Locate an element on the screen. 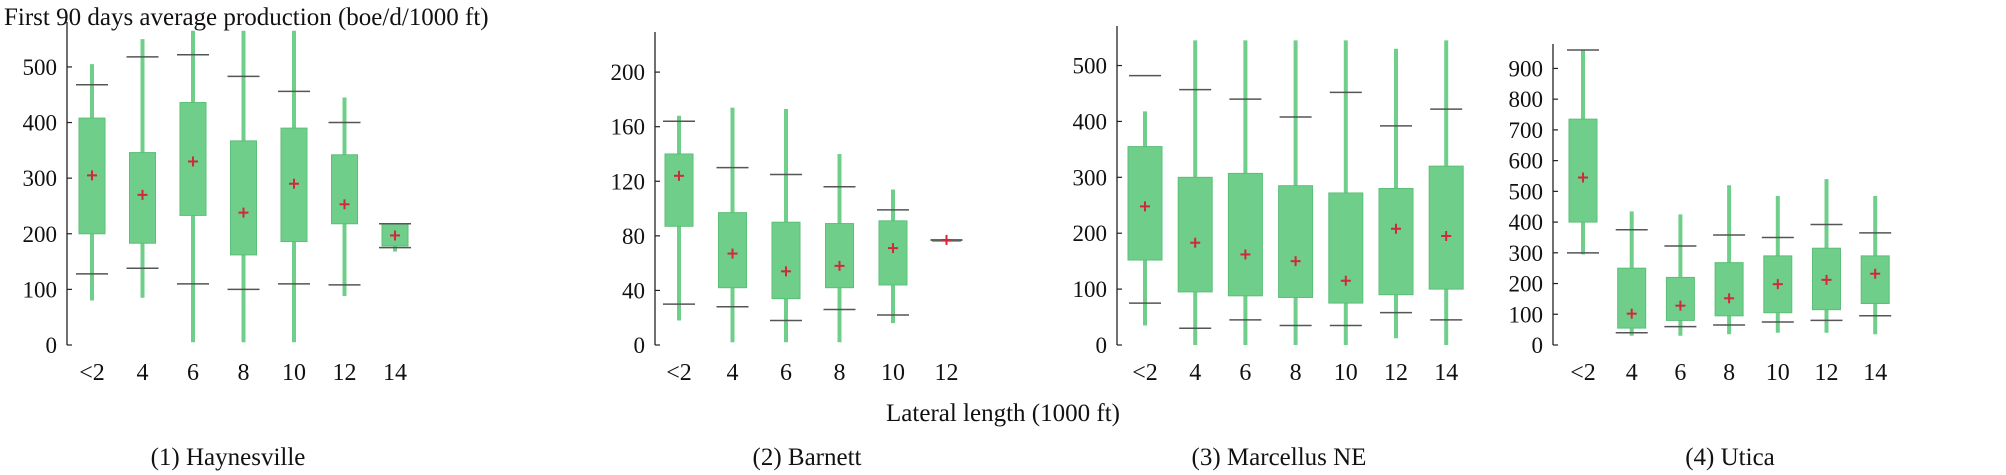  y-tick-label: 120 is located at coordinates (628, 181).